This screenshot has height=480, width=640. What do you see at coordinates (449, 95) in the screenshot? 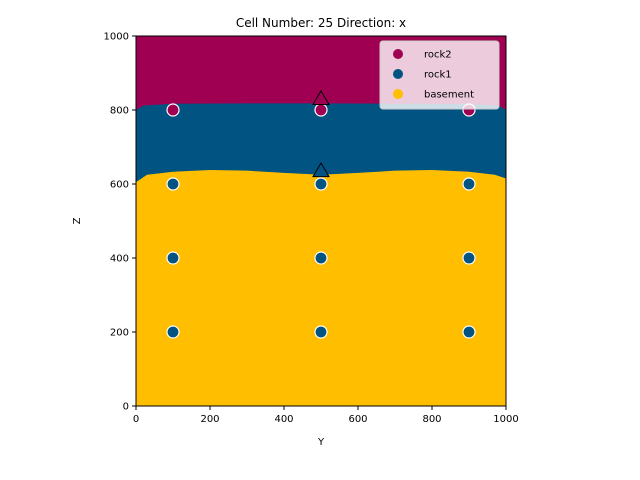
I see `legend-label: basement` at bounding box center [449, 95].